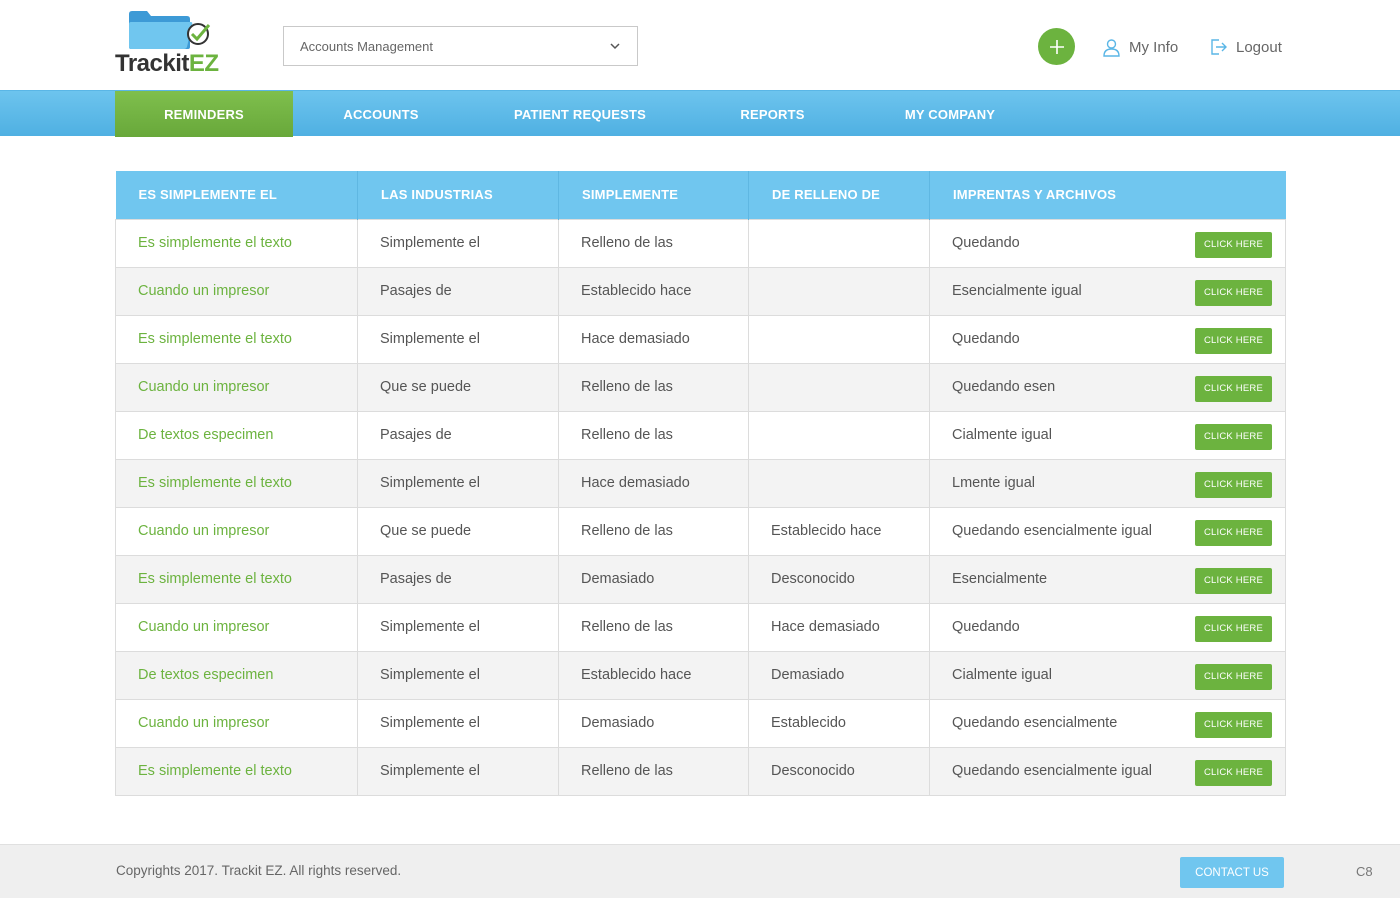 Image resolution: width=1400 pixels, height=898 pixels. Describe the element at coordinates (950, 114) in the screenshot. I see `nav-item-my-company: MY COMPANY` at that location.